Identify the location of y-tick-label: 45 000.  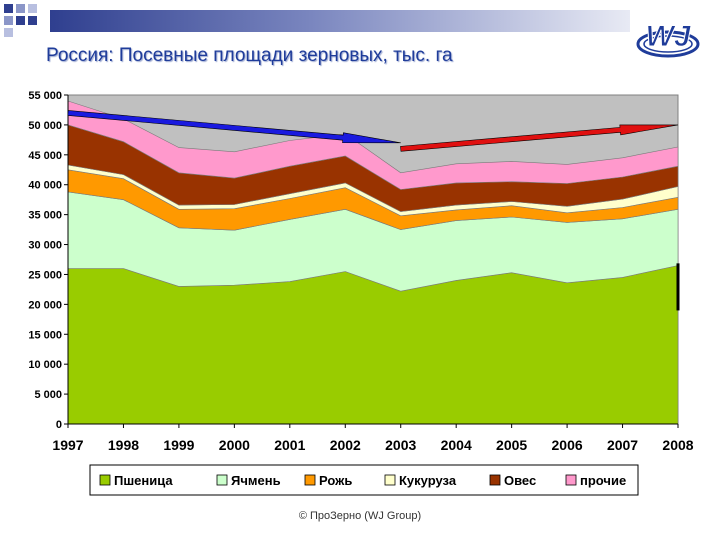
(45, 156).